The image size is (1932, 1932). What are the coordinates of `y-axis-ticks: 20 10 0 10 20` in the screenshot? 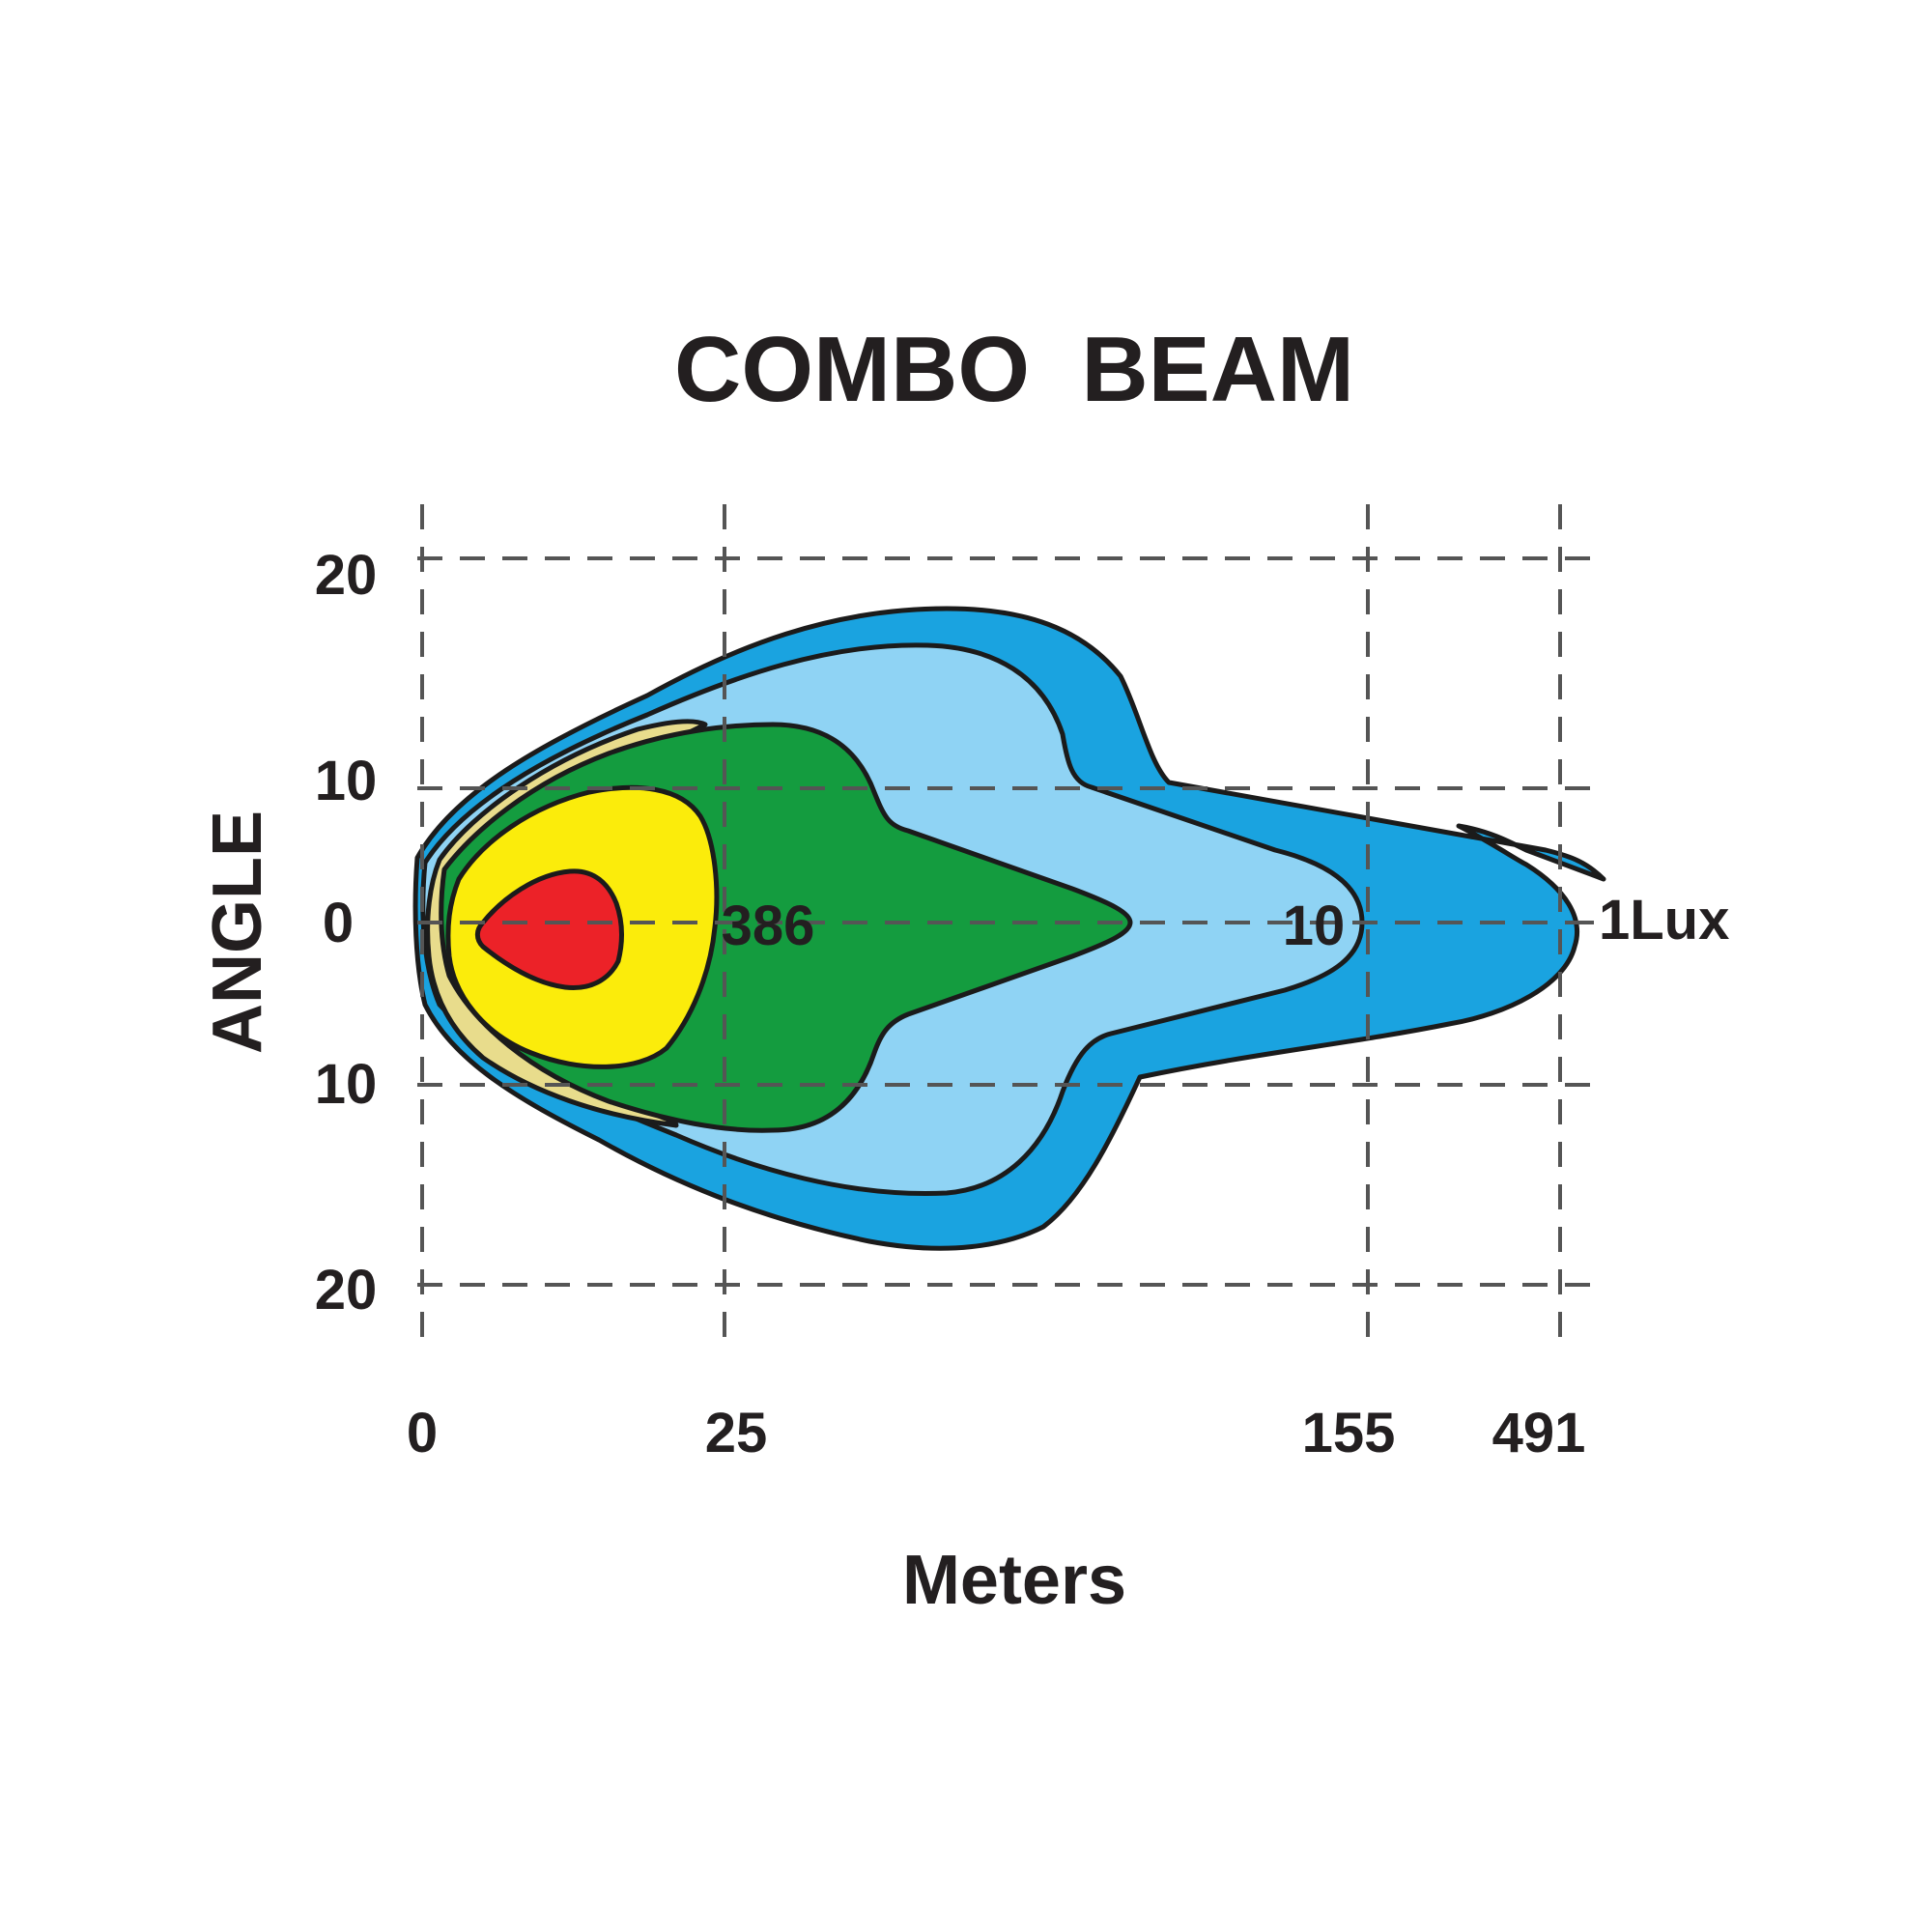 It's located at (346, 932).